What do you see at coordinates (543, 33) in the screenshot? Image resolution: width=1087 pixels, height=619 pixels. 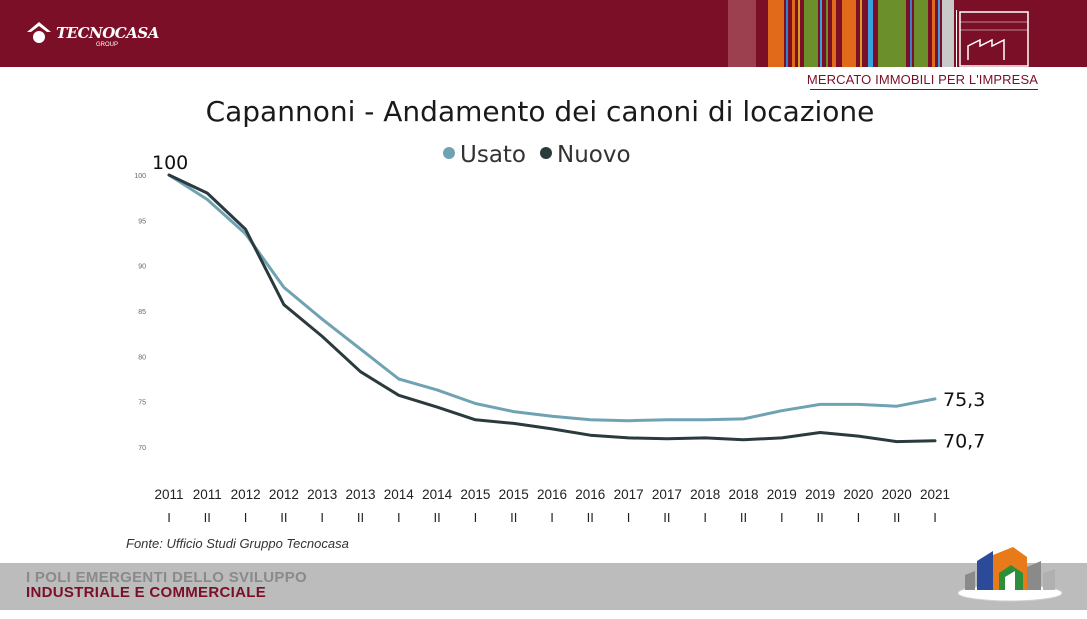 I see `top-banner: TECNOCASA GROUP` at bounding box center [543, 33].